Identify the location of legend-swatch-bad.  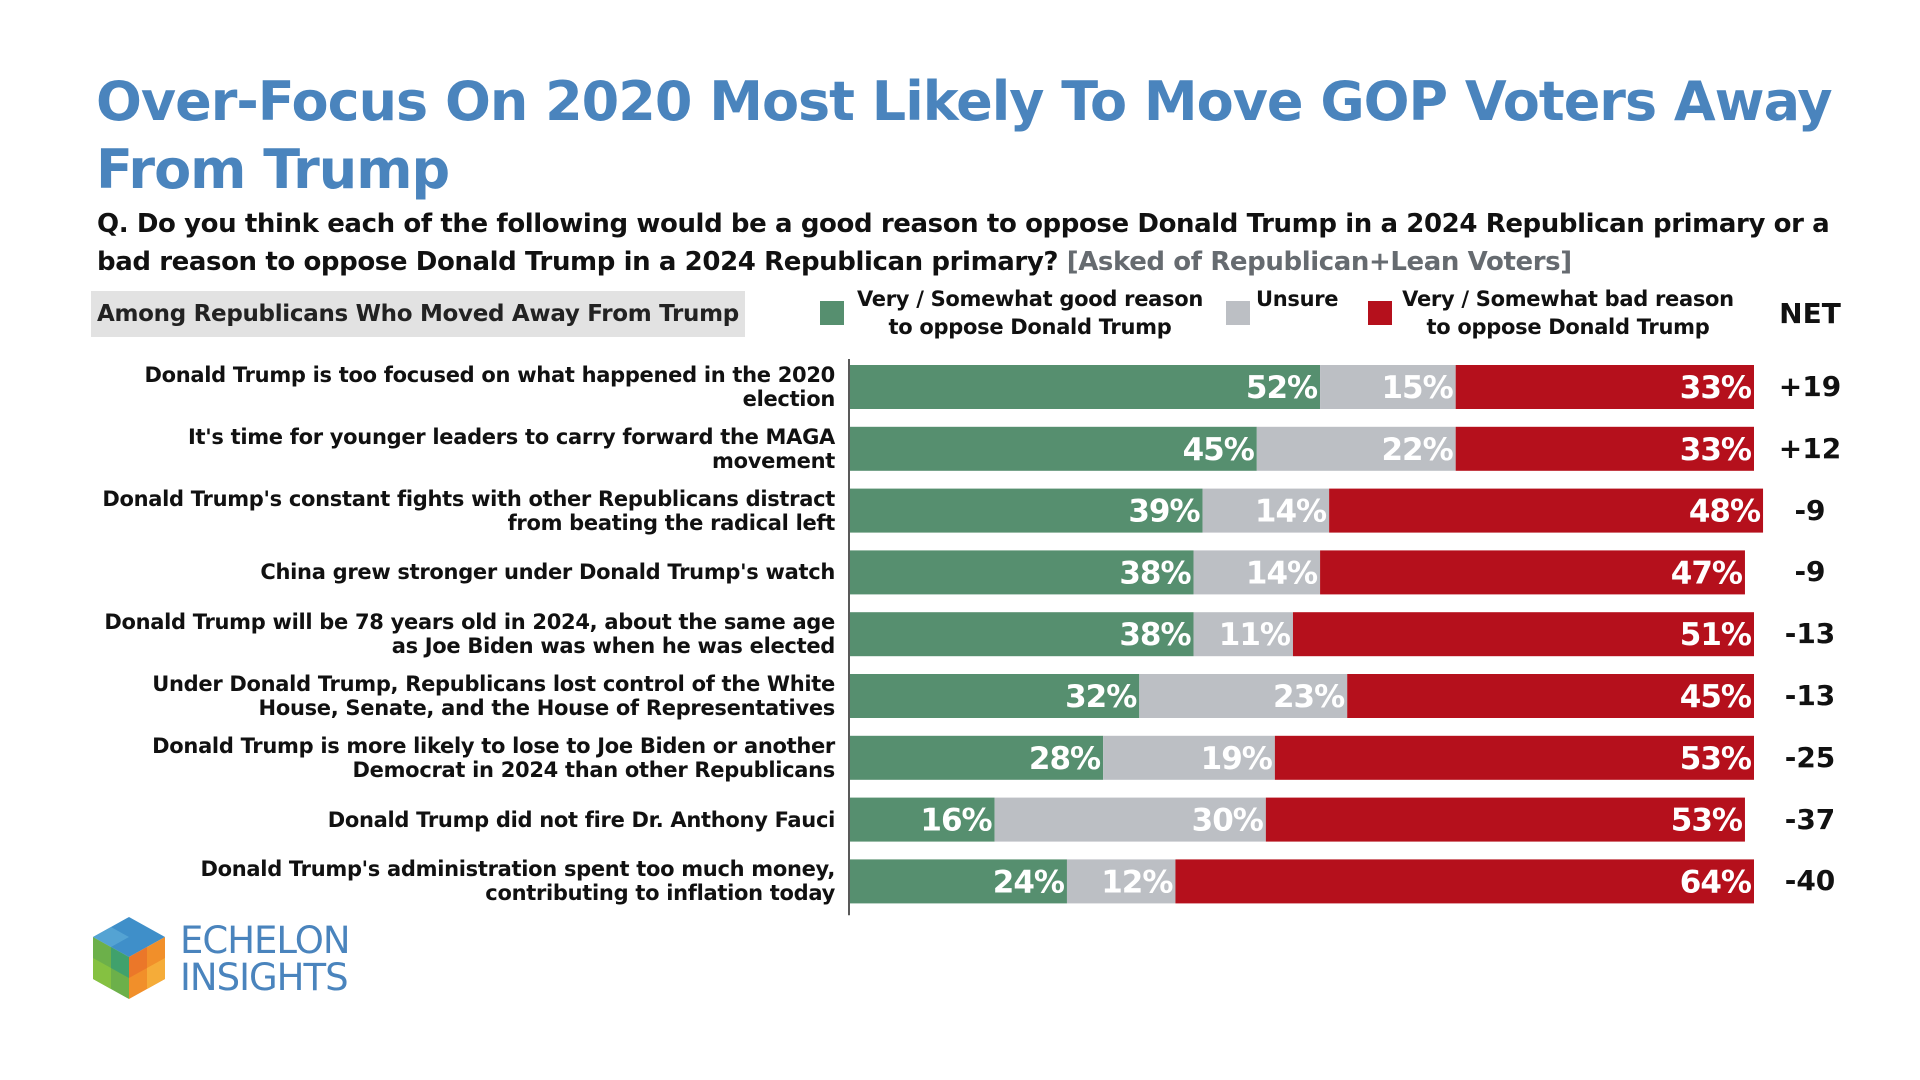
(1380, 313).